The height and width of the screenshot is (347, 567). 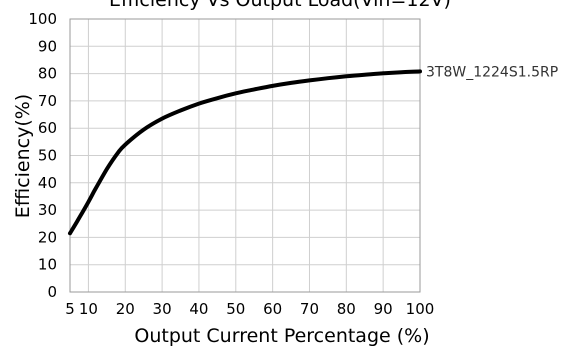 I want to click on y-tick-labels: 0 10 20 30 40 50 60 70 80 90 100, so click(x=42, y=155).